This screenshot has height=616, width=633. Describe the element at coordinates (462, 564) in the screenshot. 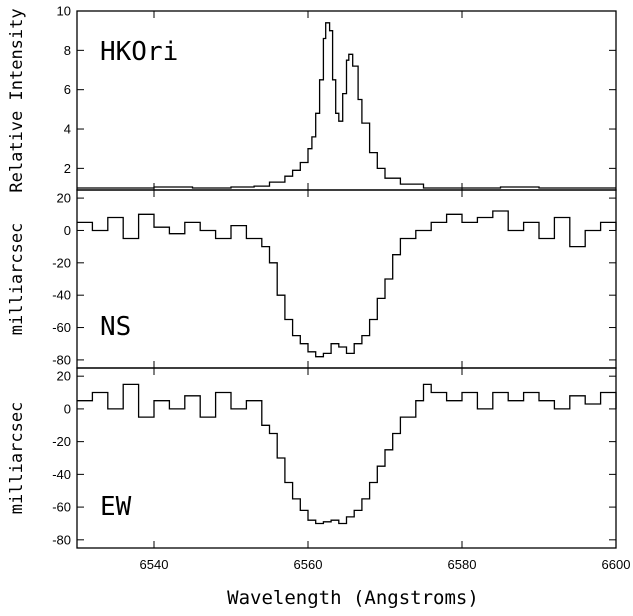

I see `x-tick-label: 6580` at that location.